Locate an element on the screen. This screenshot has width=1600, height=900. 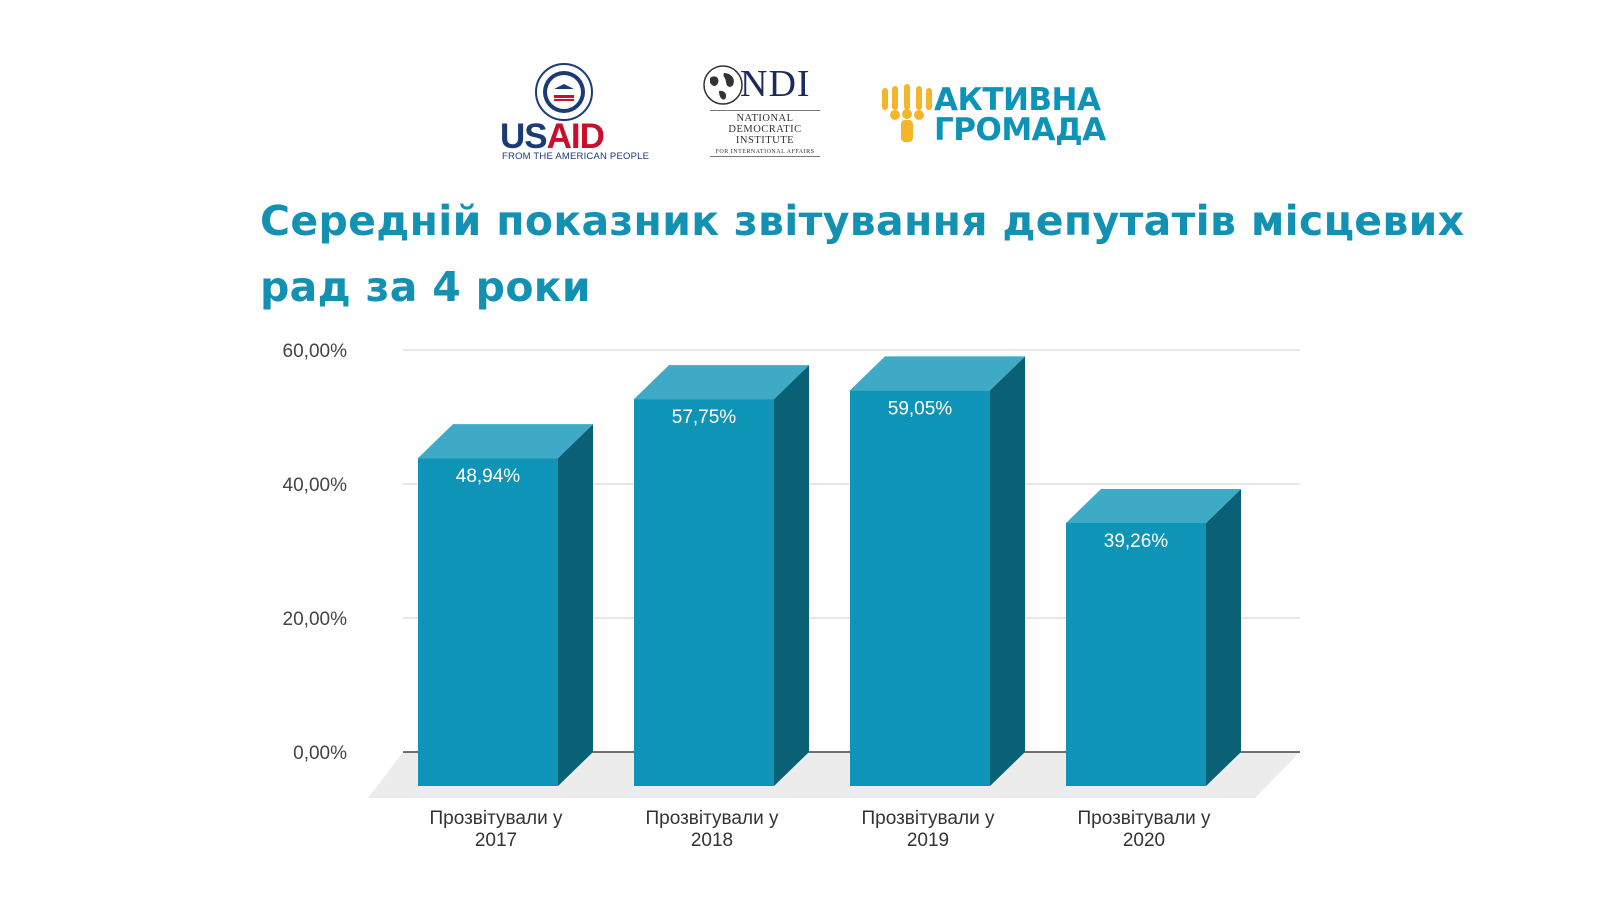
x-tick-label: 2017 is located at coordinates (496, 840).